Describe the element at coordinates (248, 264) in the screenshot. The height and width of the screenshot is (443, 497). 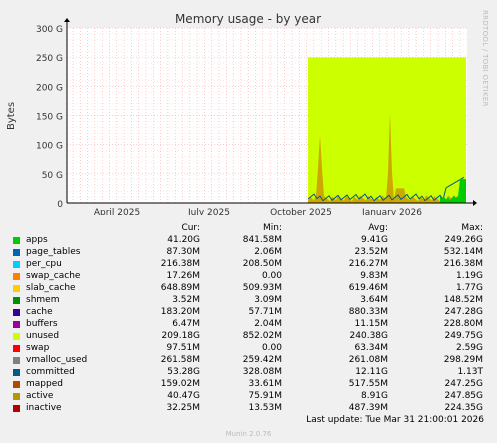
I see `legend-row-per_cpu: per_cpu 216.38M 208.50M 216.27M 216.38M` at that location.